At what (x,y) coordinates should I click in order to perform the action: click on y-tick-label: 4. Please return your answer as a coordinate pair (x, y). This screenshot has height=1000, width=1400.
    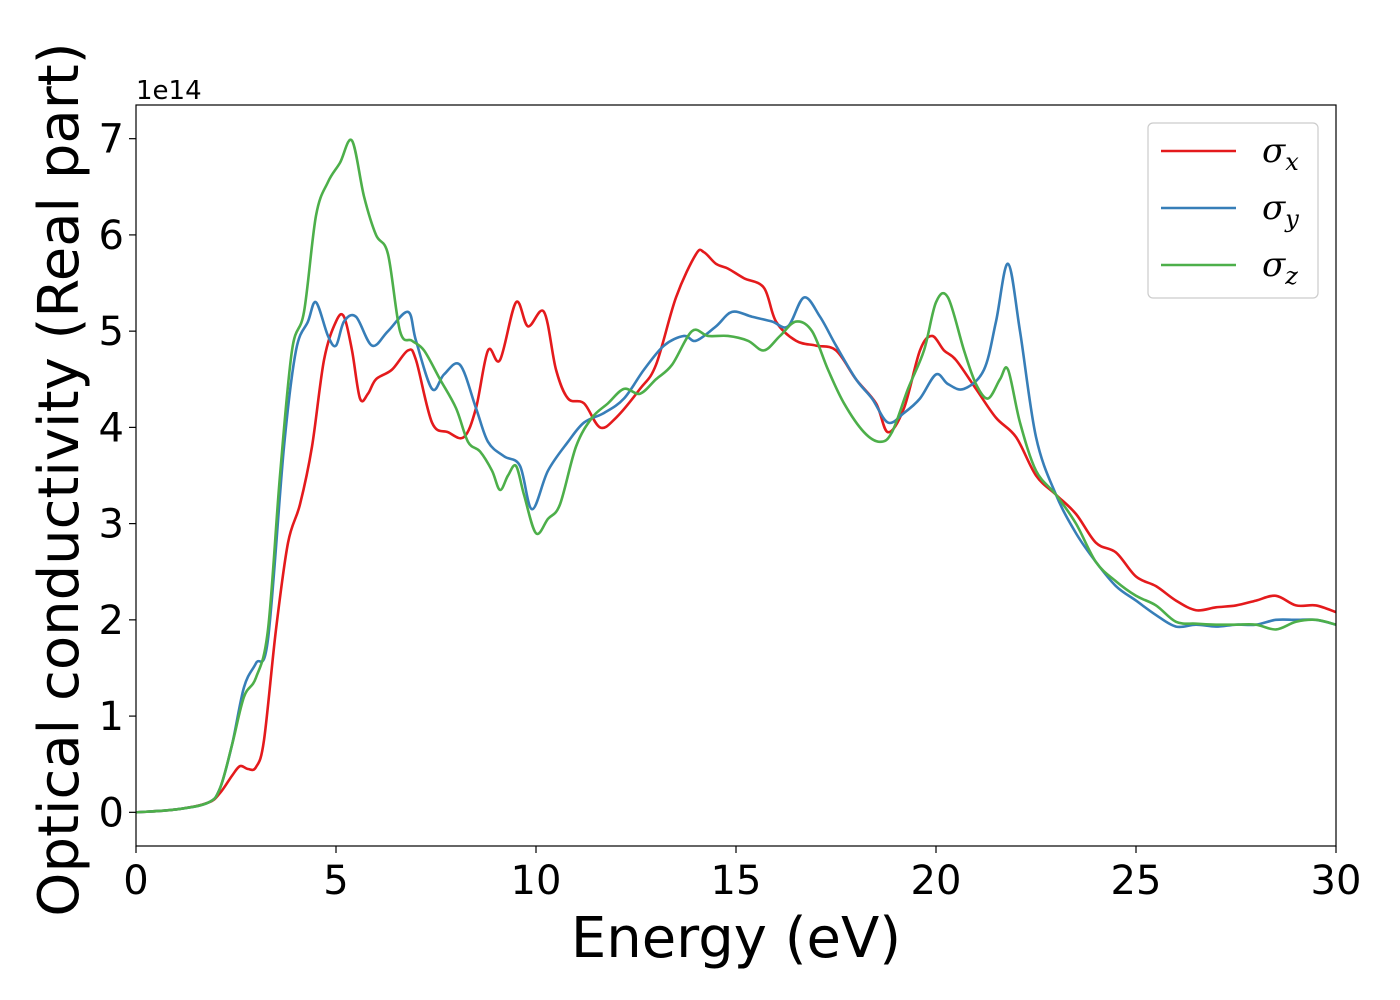
    Looking at the image, I should click on (111, 428).